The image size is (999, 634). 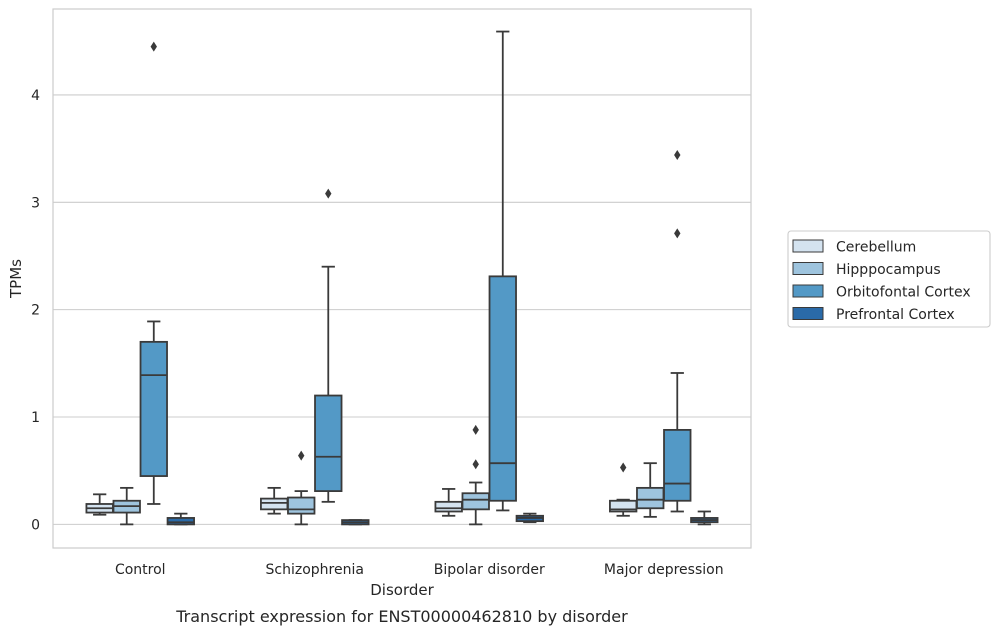 I want to click on x-axis-label: Disorder, so click(x=402, y=590).